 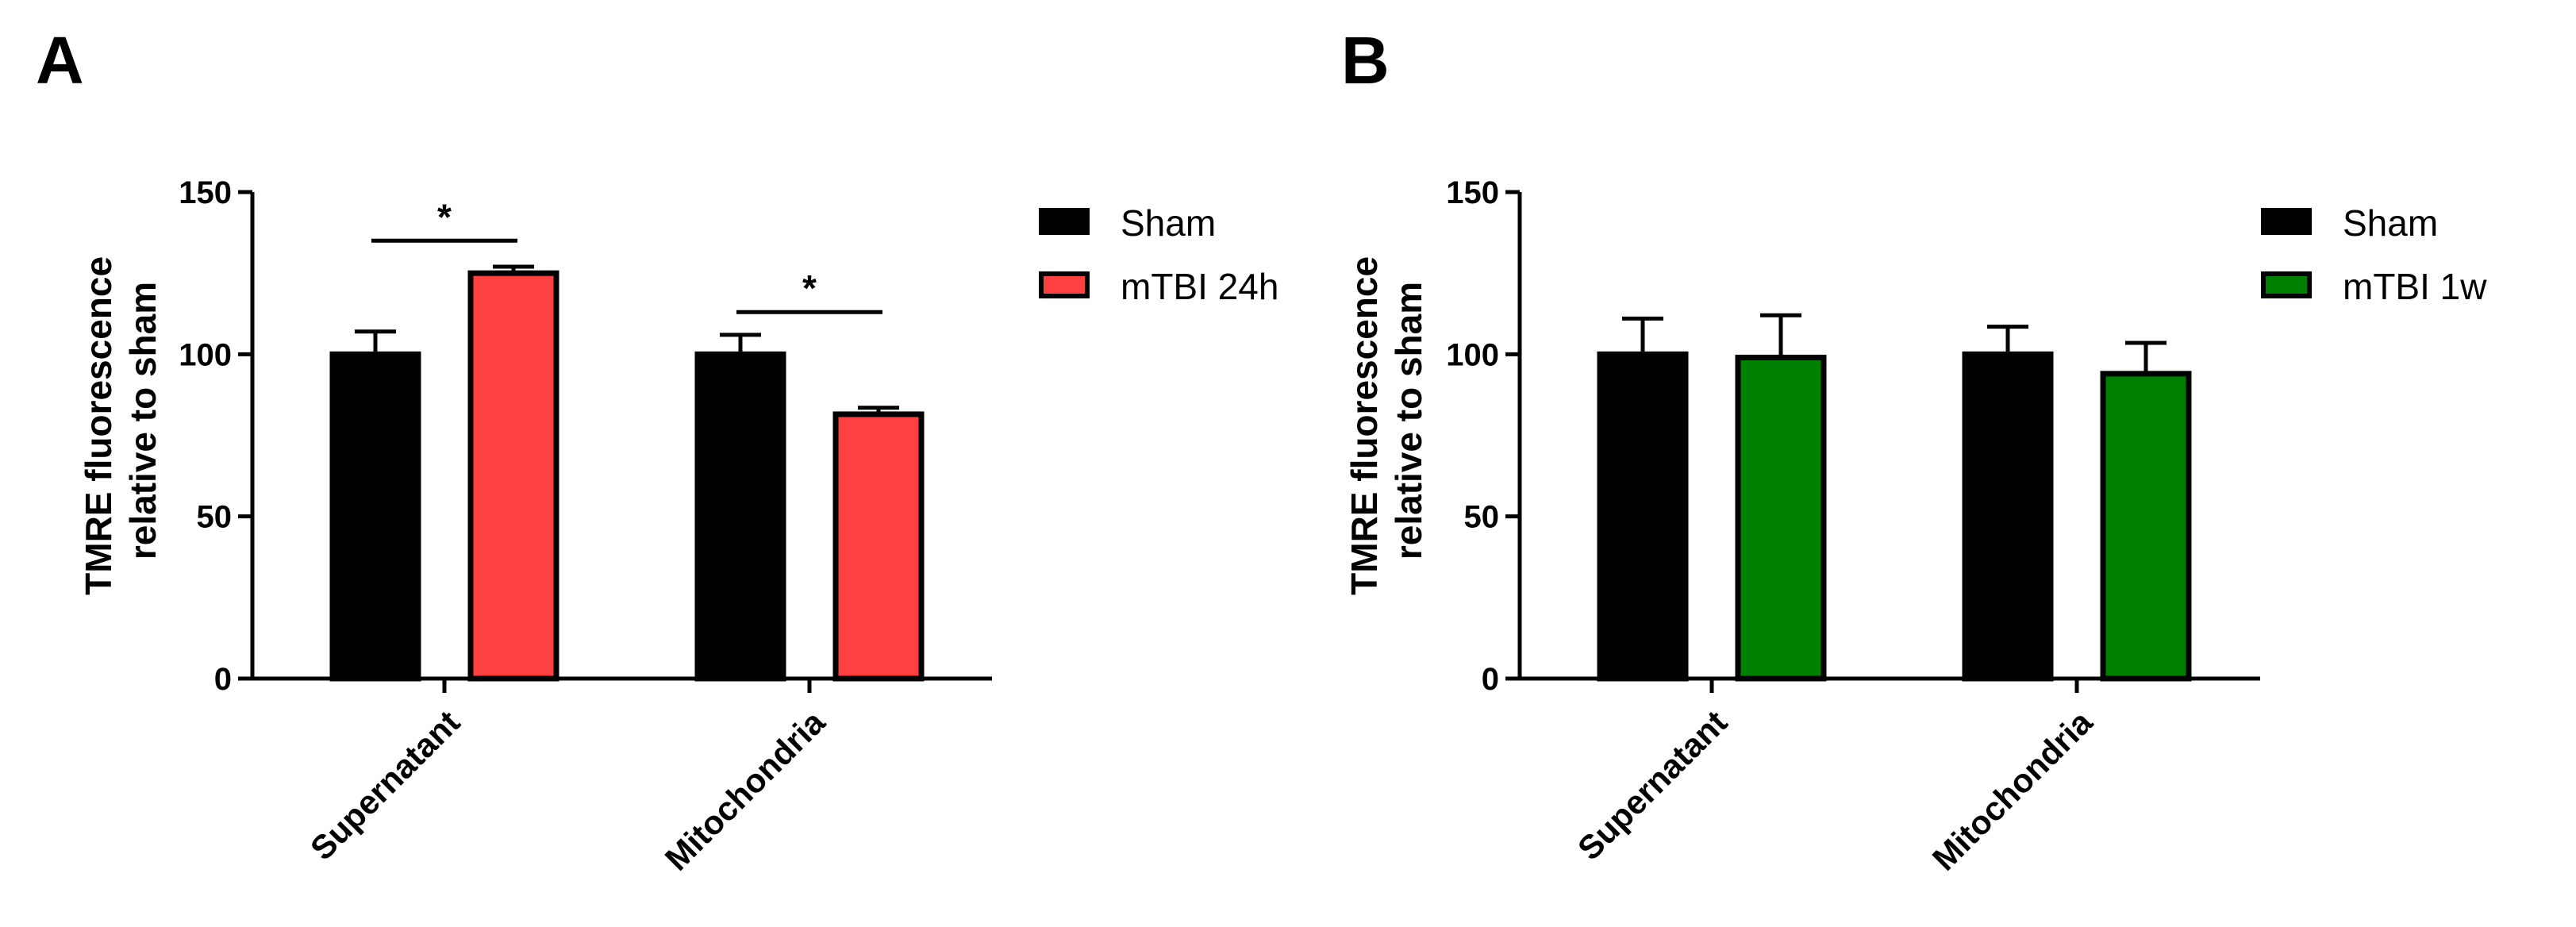 I want to click on panel-a-y-axis-title-line1: TMRE fluorescence, so click(x=98, y=425).